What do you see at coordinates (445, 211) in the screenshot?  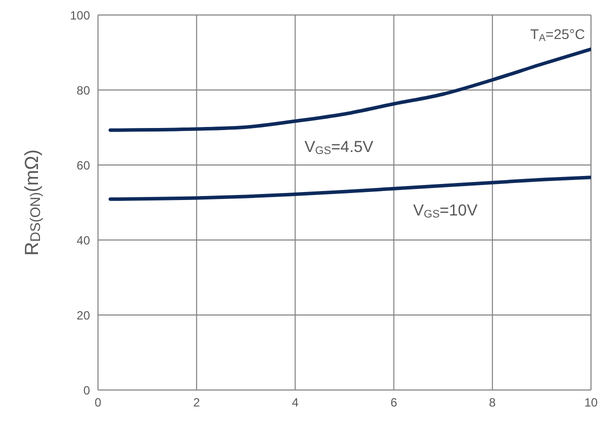 I see `series-label: V$_{GS}$=10V` at bounding box center [445, 211].